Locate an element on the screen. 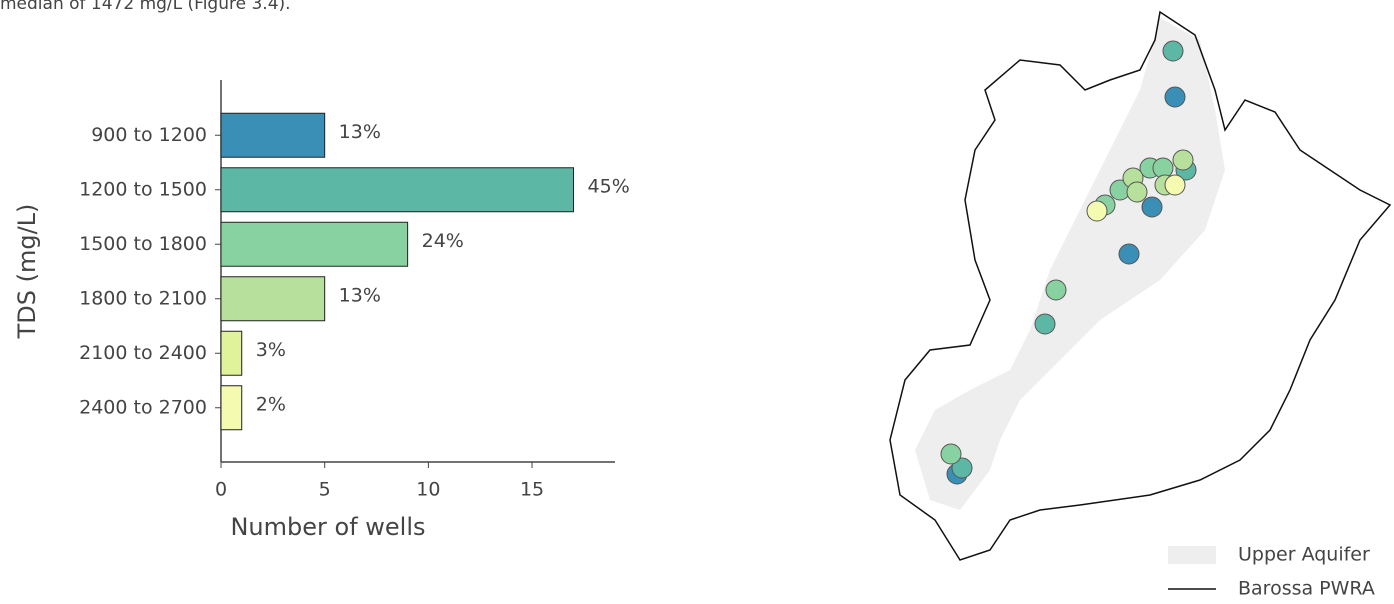 Image resolution: width=1394 pixels, height=604 pixels. x-tick-label: 15 is located at coordinates (532, 490).